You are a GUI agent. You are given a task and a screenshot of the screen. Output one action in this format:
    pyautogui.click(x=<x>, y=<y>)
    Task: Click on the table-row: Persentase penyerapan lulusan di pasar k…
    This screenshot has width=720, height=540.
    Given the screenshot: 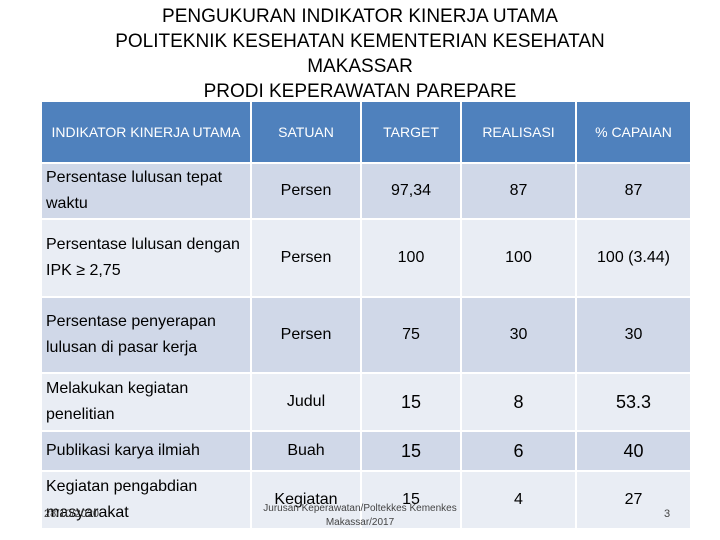 What is the action you would take?
    pyautogui.click(x=366, y=335)
    